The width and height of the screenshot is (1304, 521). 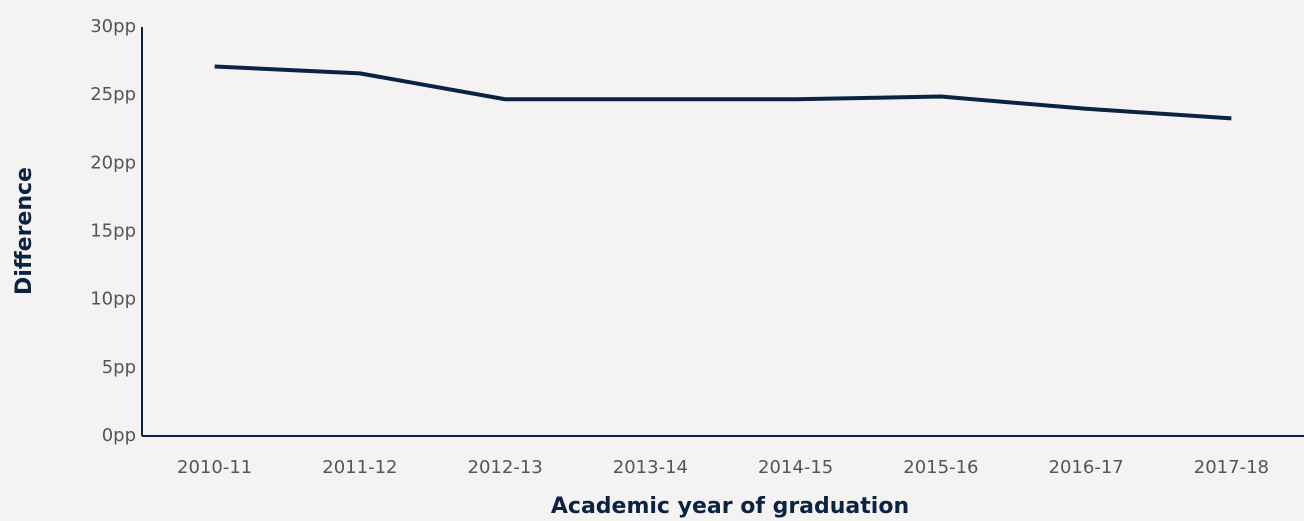 What do you see at coordinates (650, 467) in the screenshot?
I see `x-tick-label: 2013-14` at bounding box center [650, 467].